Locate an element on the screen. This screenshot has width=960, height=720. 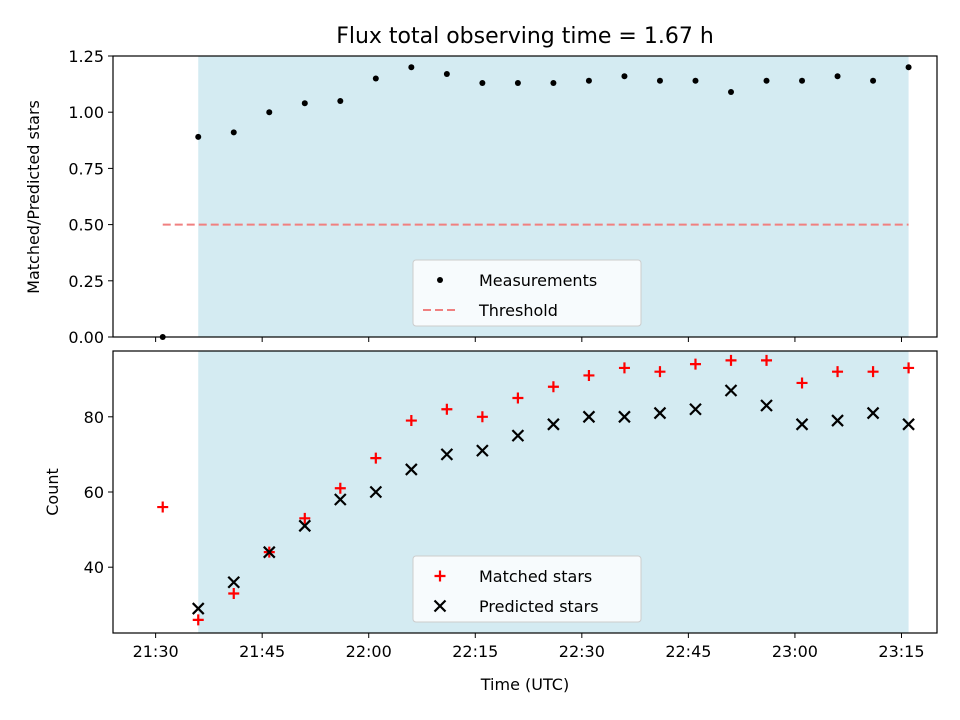
legend: Matched stars Predicted stars is located at coordinates (527, 589).